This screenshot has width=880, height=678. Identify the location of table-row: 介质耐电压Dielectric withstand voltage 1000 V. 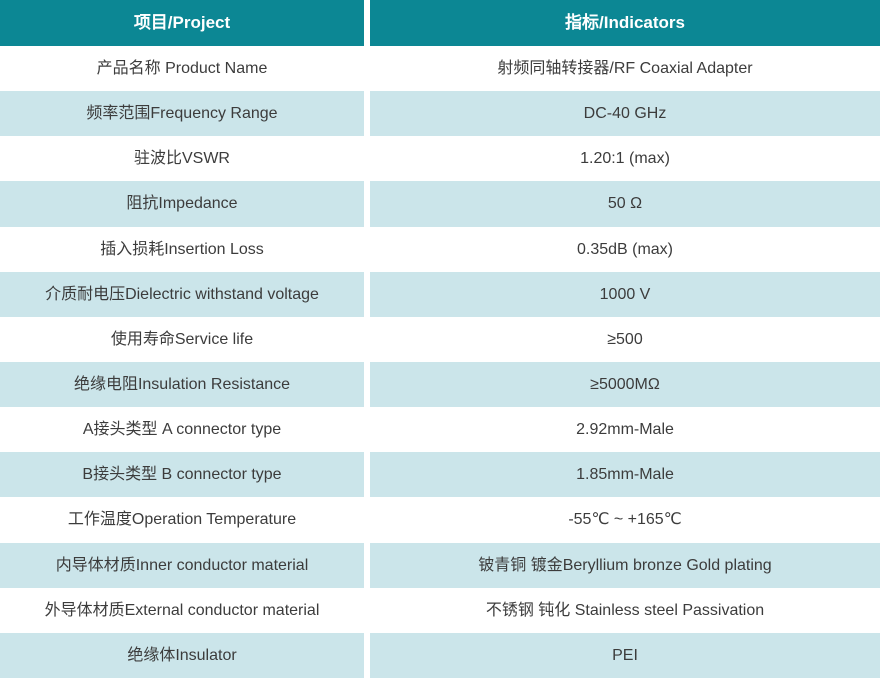
(440, 294).